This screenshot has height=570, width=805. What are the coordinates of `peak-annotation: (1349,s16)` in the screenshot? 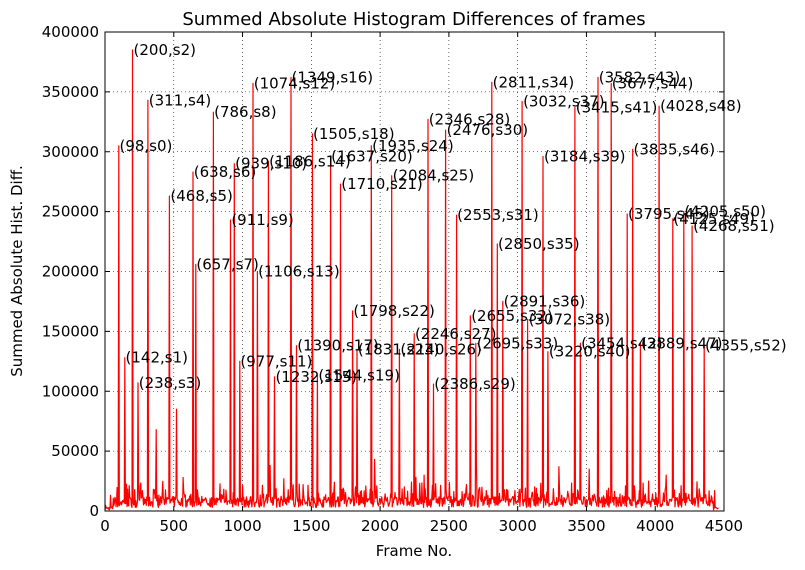 It's located at (333, 78).